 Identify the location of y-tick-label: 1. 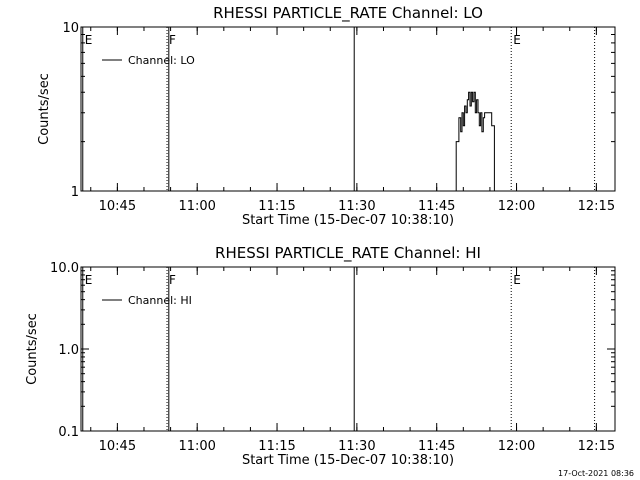
(75, 192).